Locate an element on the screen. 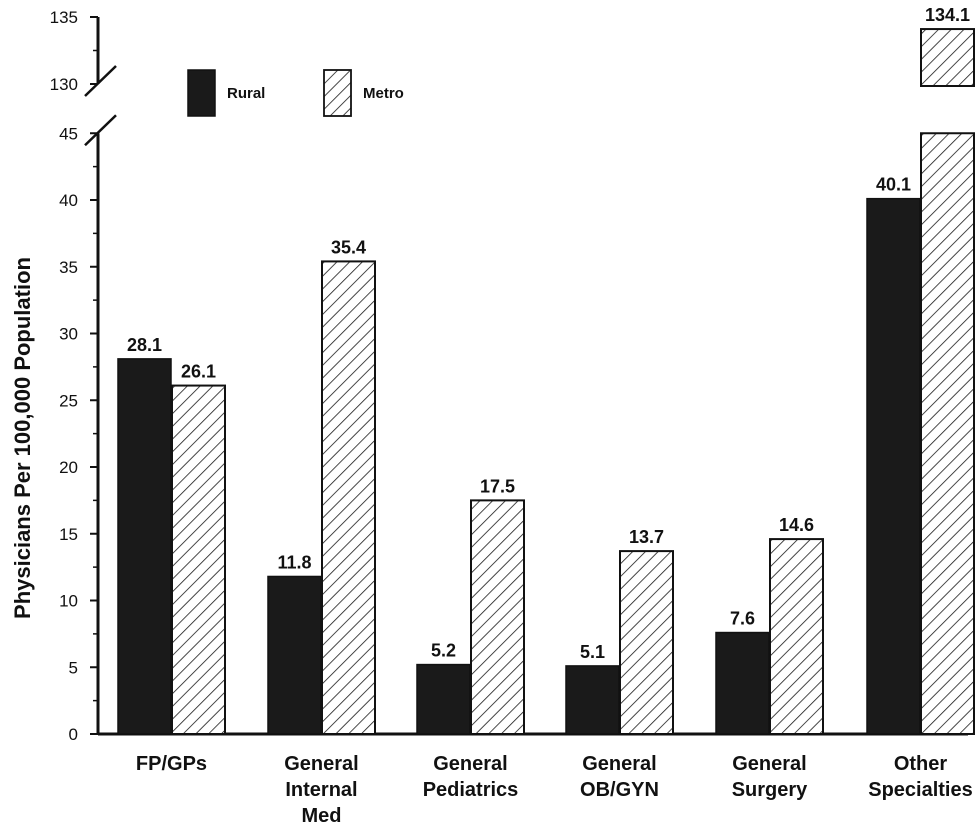 This screenshot has height=836, width=978. category-label: General Internal Med is located at coordinates (321, 790).